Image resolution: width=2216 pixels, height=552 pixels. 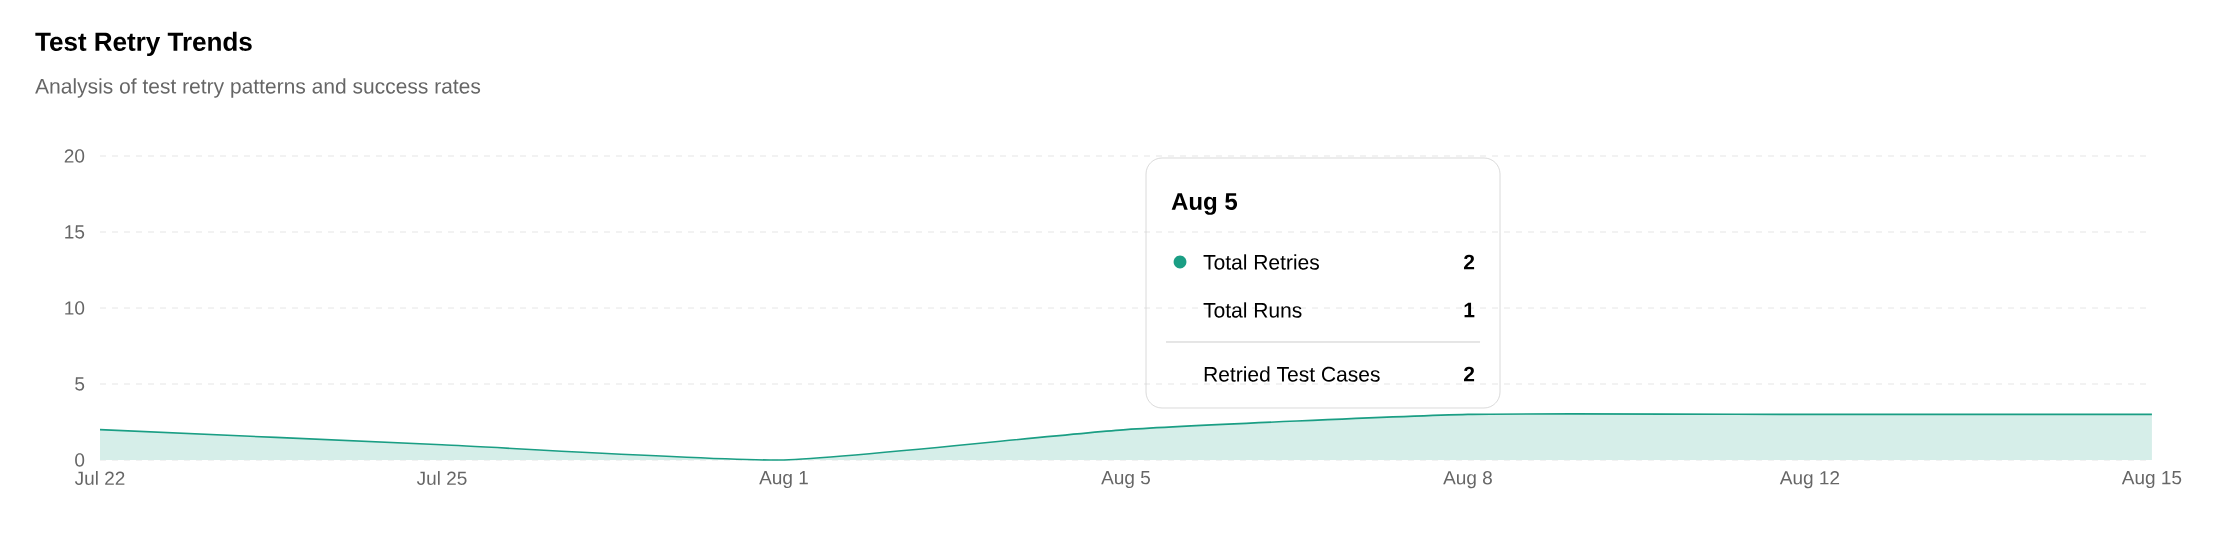 I want to click on x-tick-label: Jul 25, so click(x=441, y=478).